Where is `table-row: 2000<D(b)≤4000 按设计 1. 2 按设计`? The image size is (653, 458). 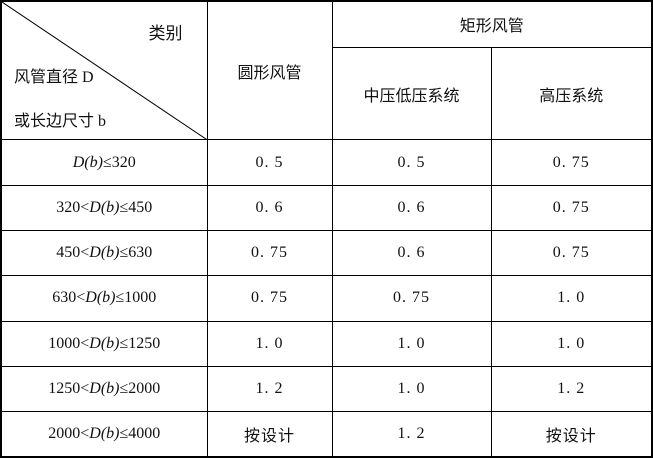 table-row: 2000<D(b)≤4000 按设计 1. 2 按设计 is located at coordinates (326, 434).